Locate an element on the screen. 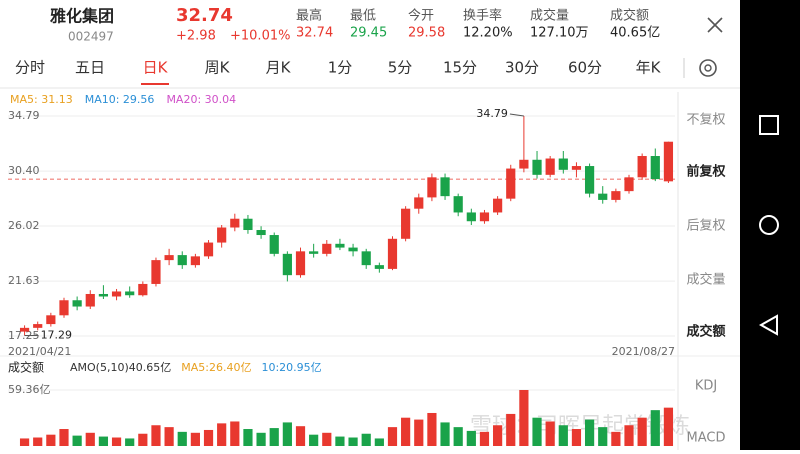 This screenshot has height=454, width=800. side-option: 后复权 is located at coordinates (705, 226).